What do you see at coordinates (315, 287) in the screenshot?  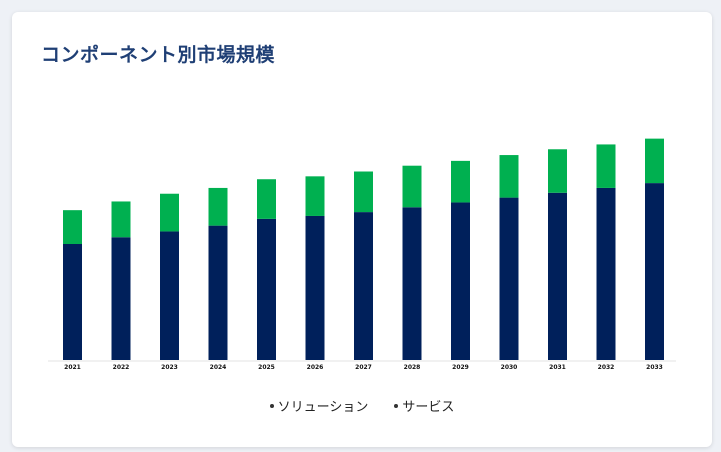 I see `bar-solution-2026` at bounding box center [315, 287].